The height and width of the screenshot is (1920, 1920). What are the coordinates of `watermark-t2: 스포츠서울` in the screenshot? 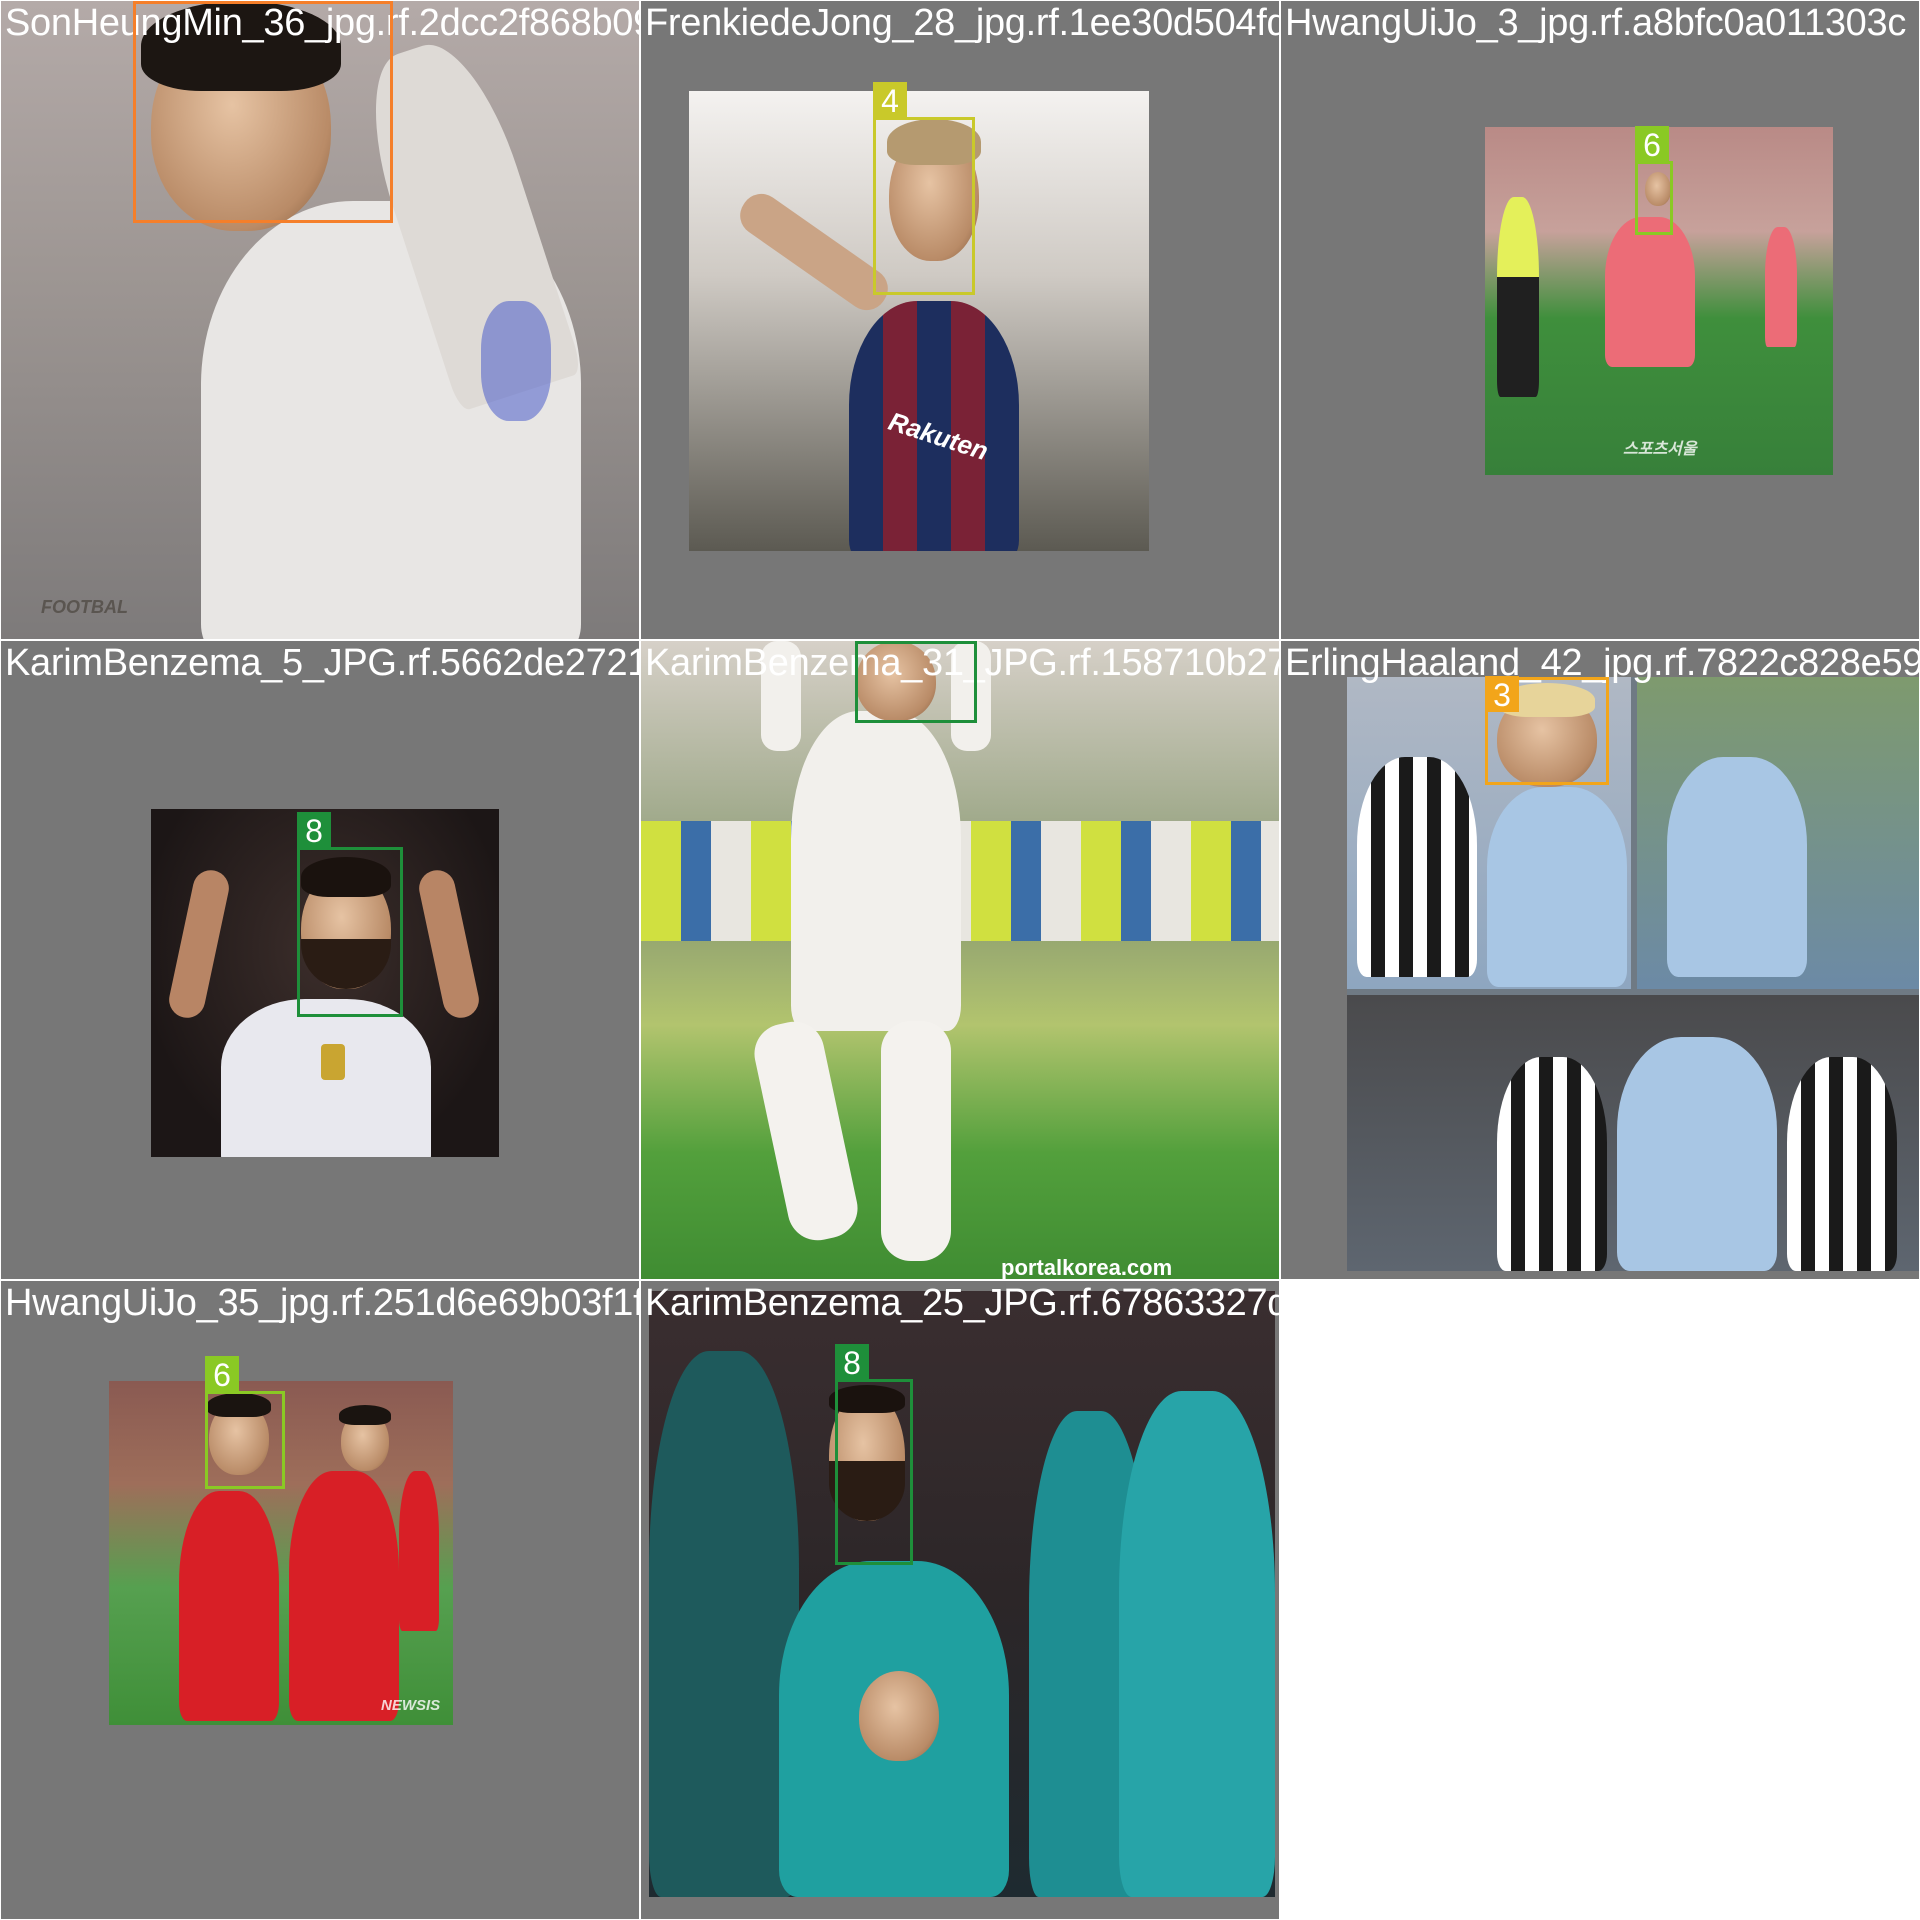 It's located at (1660, 449).